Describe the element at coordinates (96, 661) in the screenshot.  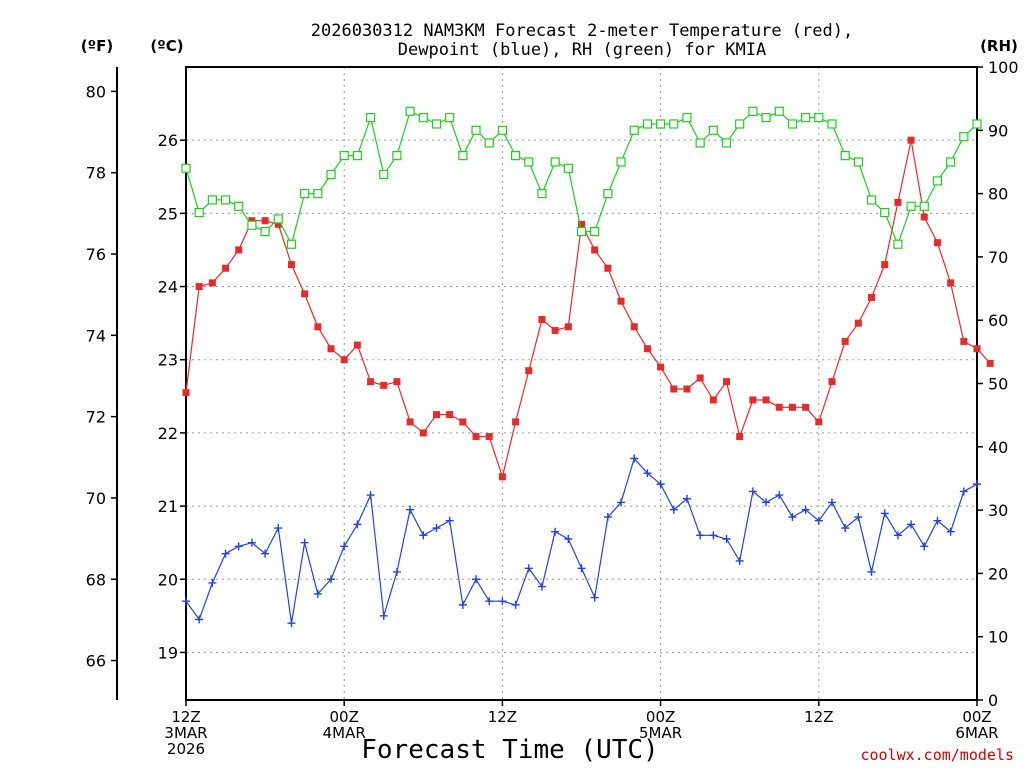
I see `fahrenheit-tick-label: 66` at that location.